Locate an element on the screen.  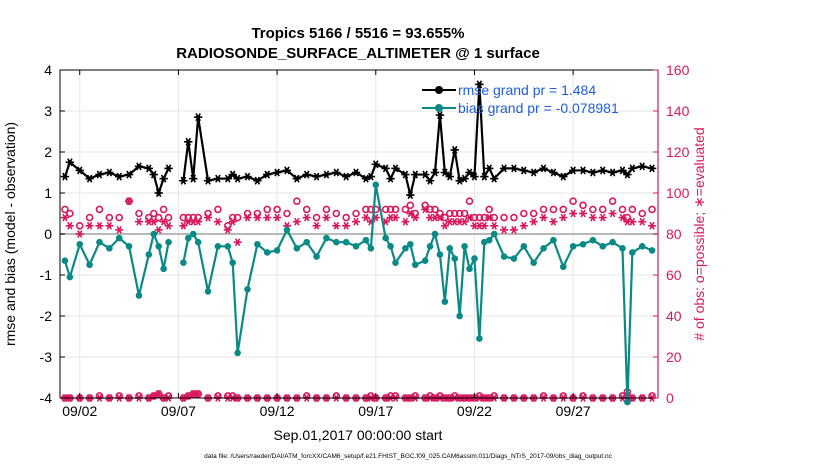
chart-title: Tropics 5166 / 5516 = 93.655% is located at coordinates (357, 33).